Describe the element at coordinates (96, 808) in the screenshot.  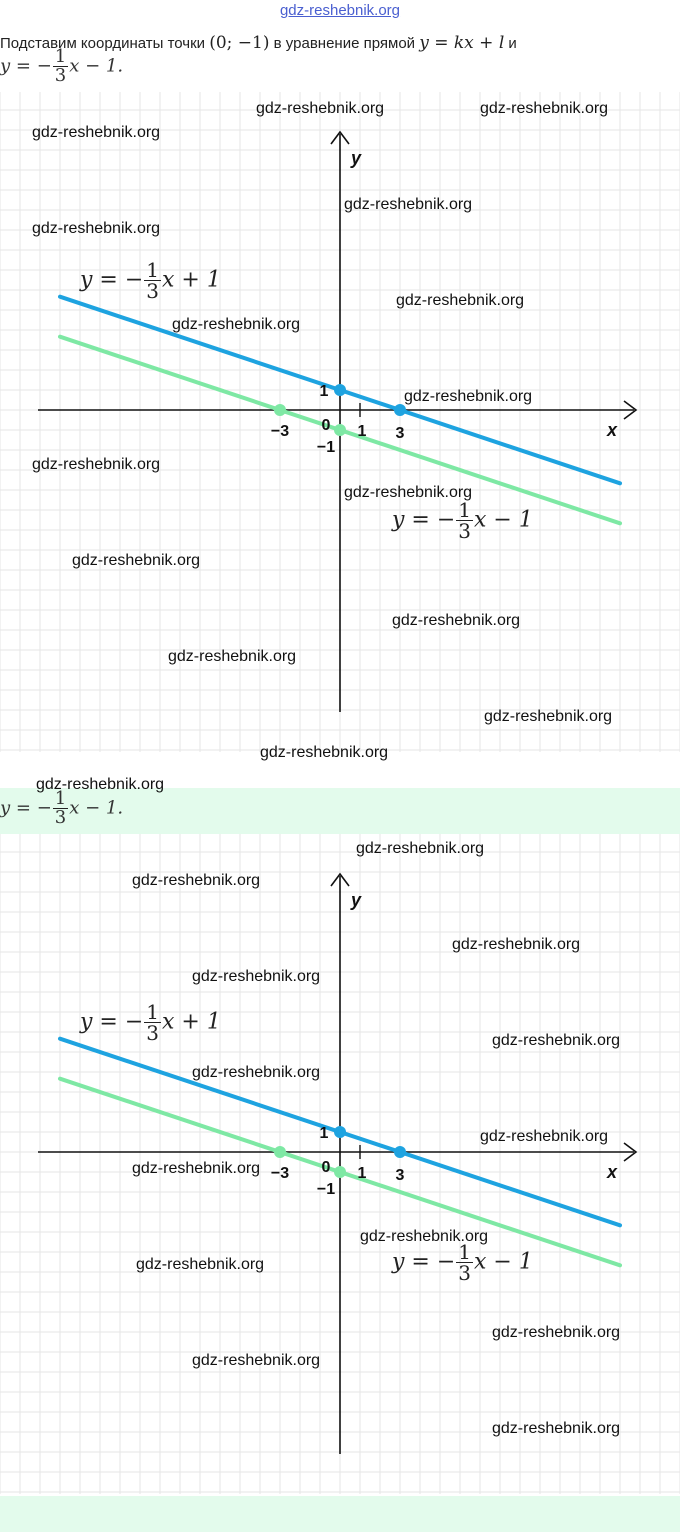
I see `answer-equation-rhs: x − 1.` at that location.